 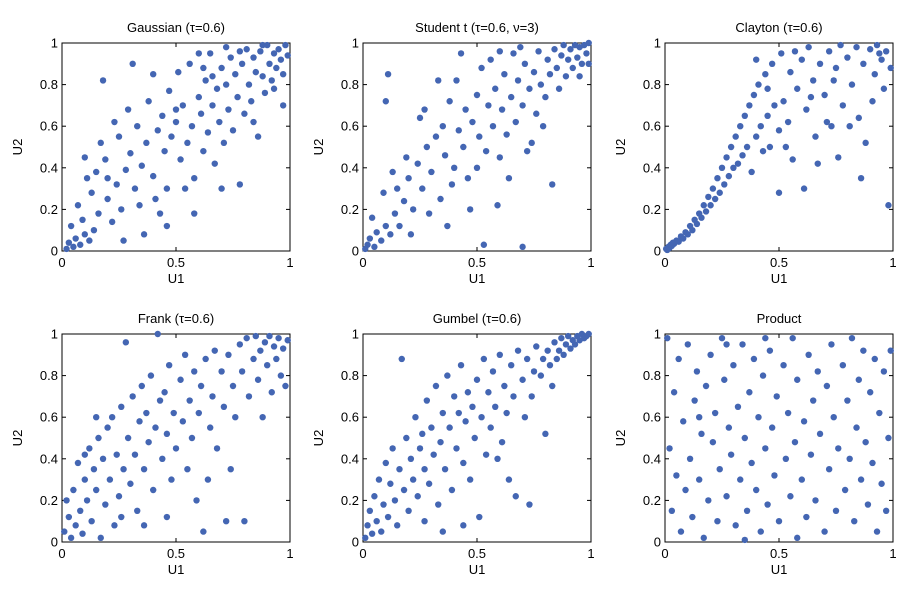 I want to click on x-tick-label: 0.5, so click(x=477, y=553).